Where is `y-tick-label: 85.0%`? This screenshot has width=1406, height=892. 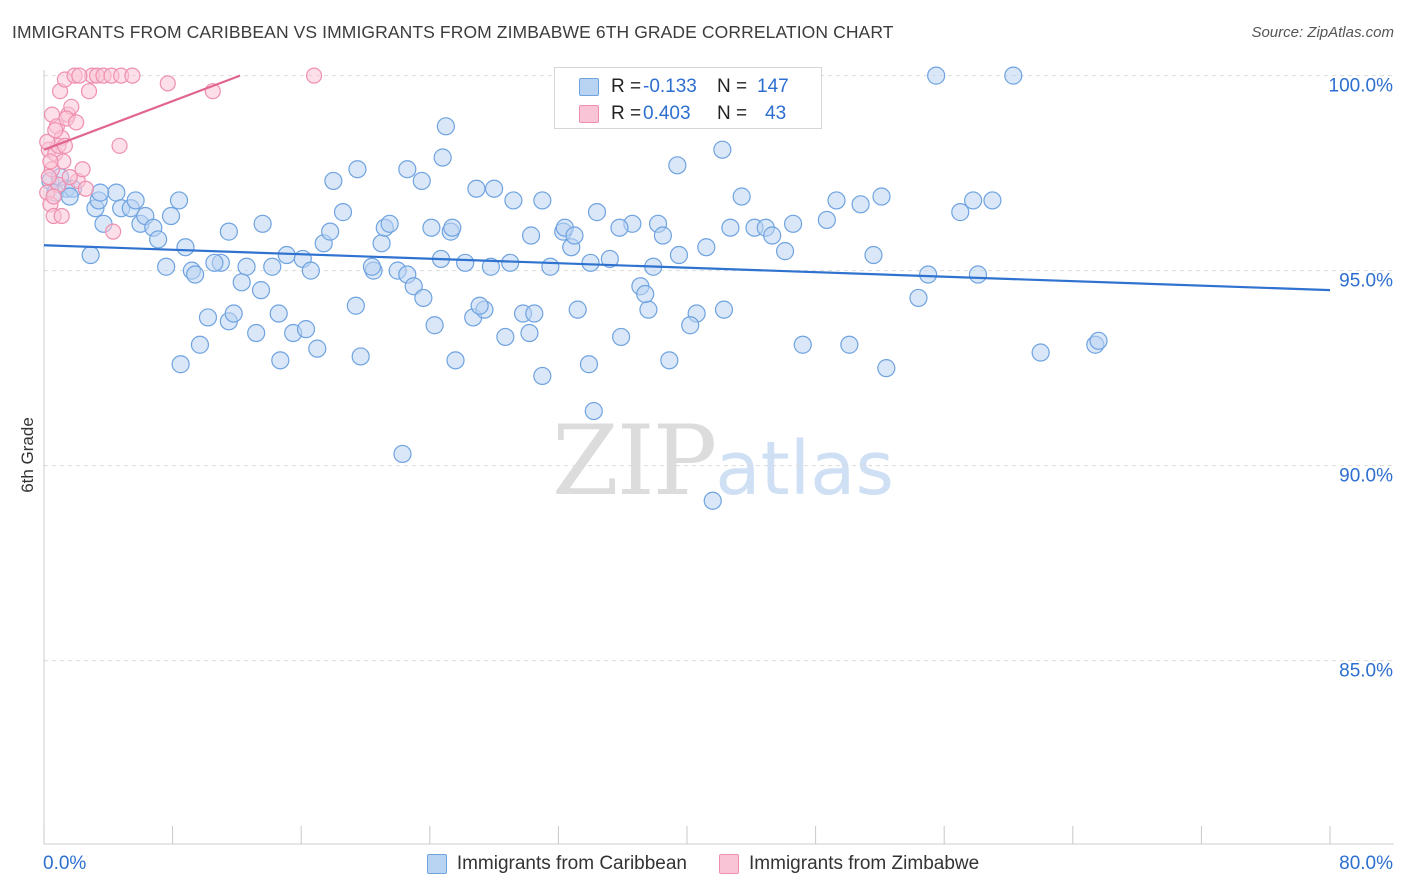 y-tick-label: 85.0% is located at coordinates (1366, 671).